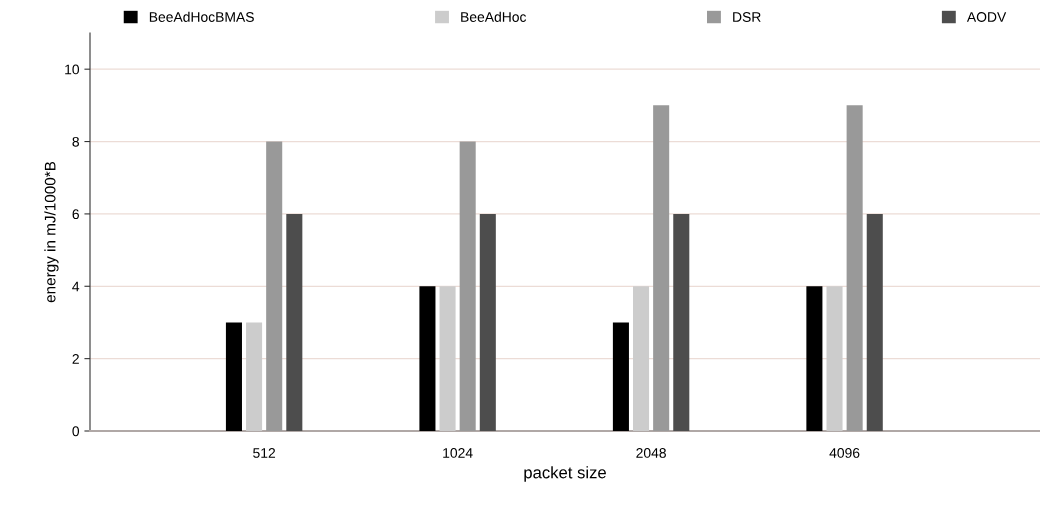 This screenshot has height=505, width=1040. Describe the element at coordinates (494, 16) in the screenshot. I see `legend-label: BeeAdHoc` at that location.